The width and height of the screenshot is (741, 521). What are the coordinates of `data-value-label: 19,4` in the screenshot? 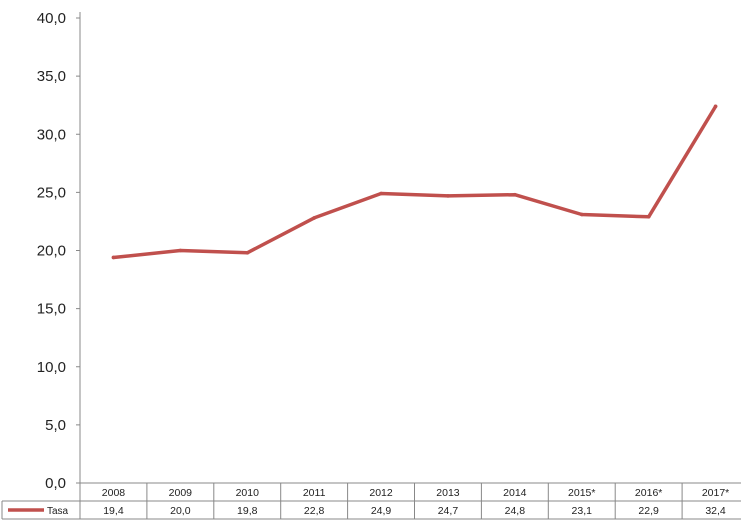 It's located at (113, 511).